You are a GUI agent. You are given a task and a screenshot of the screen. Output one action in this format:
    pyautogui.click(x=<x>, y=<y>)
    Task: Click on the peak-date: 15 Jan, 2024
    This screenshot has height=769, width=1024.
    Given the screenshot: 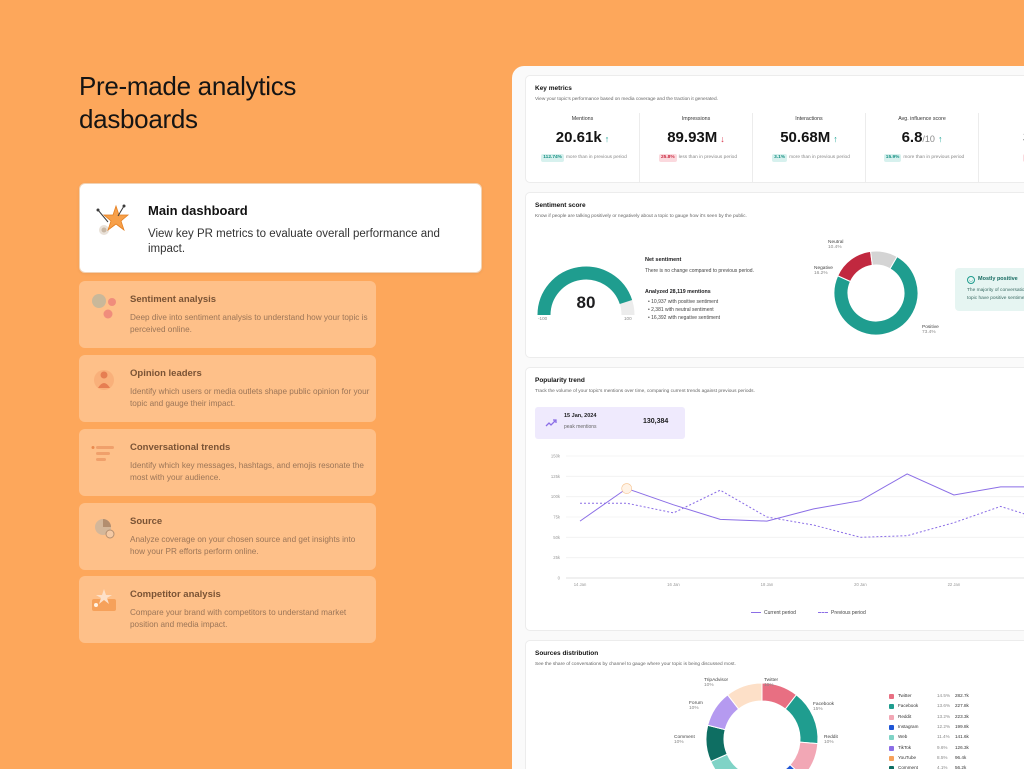 What is the action you would take?
    pyautogui.click(x=580, y=416)
    